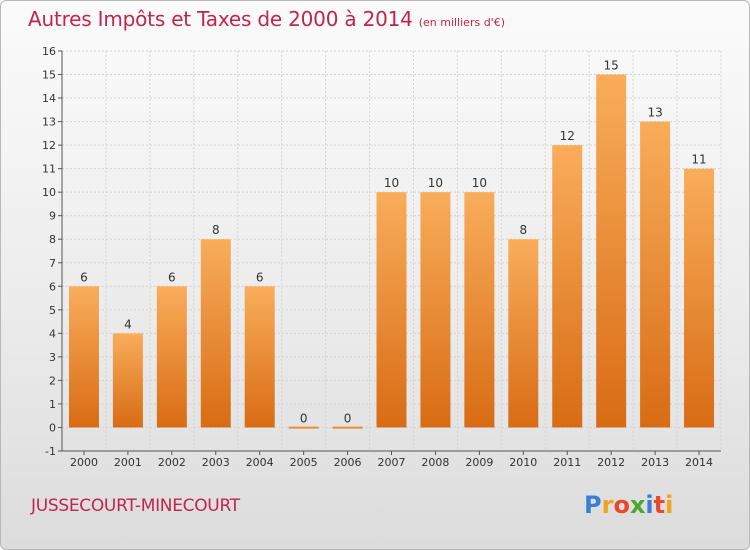 The image size is (750, 550). What do you see at coordinates (303, 427) in the screenshot?
I see `bar-2005` at bounding box center [303, 427].